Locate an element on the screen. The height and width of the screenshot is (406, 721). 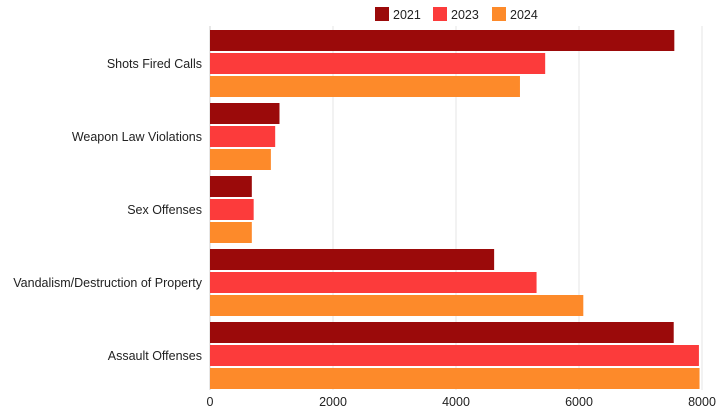
bar-2023-shots-fired-calls is located at coordinates (378, 63).